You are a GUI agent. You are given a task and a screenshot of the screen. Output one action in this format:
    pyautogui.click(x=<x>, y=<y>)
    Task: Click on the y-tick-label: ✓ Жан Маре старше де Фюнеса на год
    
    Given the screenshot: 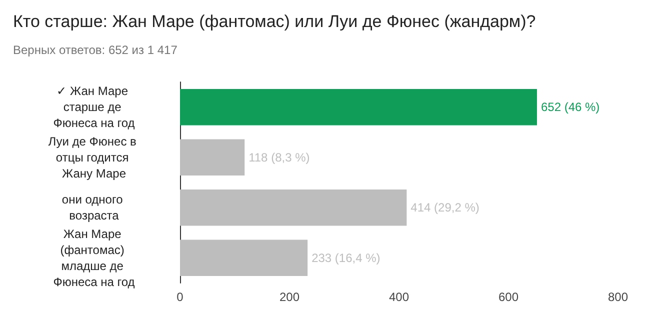 What is the action you would take?
    pyautogui.click(x=94, y=107)
    